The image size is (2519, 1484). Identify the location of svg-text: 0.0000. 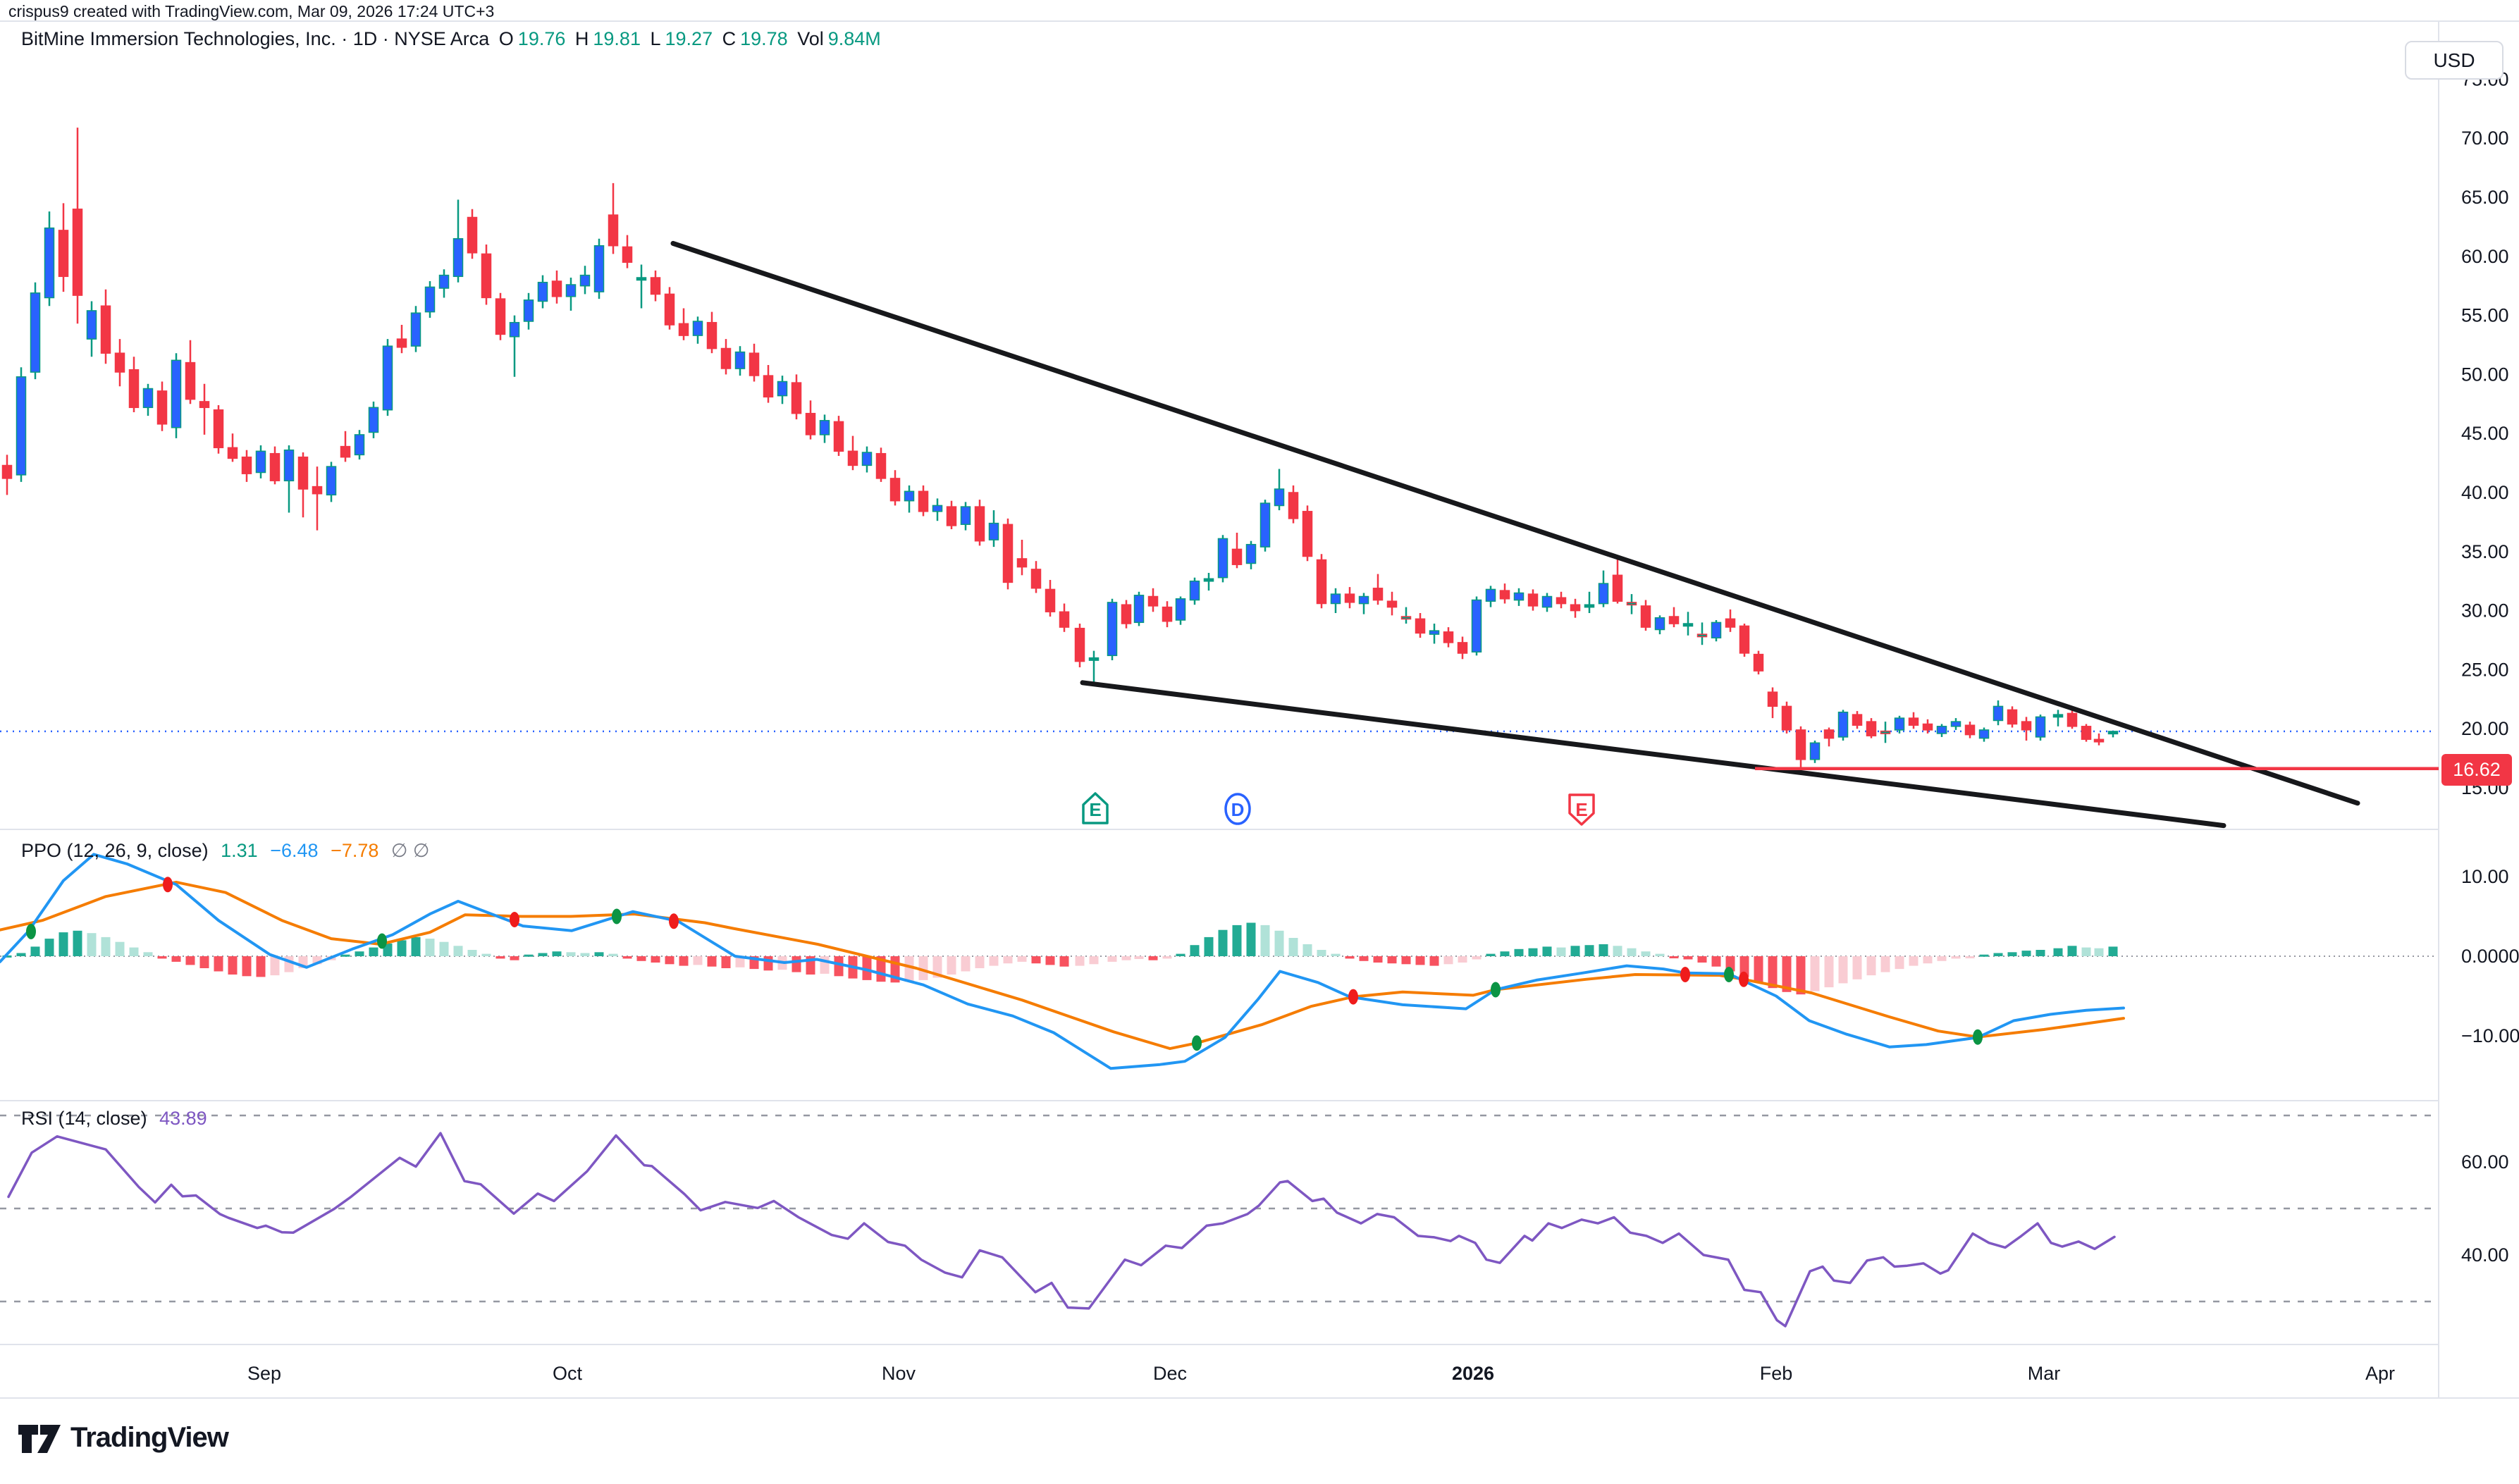
(2490, 956).